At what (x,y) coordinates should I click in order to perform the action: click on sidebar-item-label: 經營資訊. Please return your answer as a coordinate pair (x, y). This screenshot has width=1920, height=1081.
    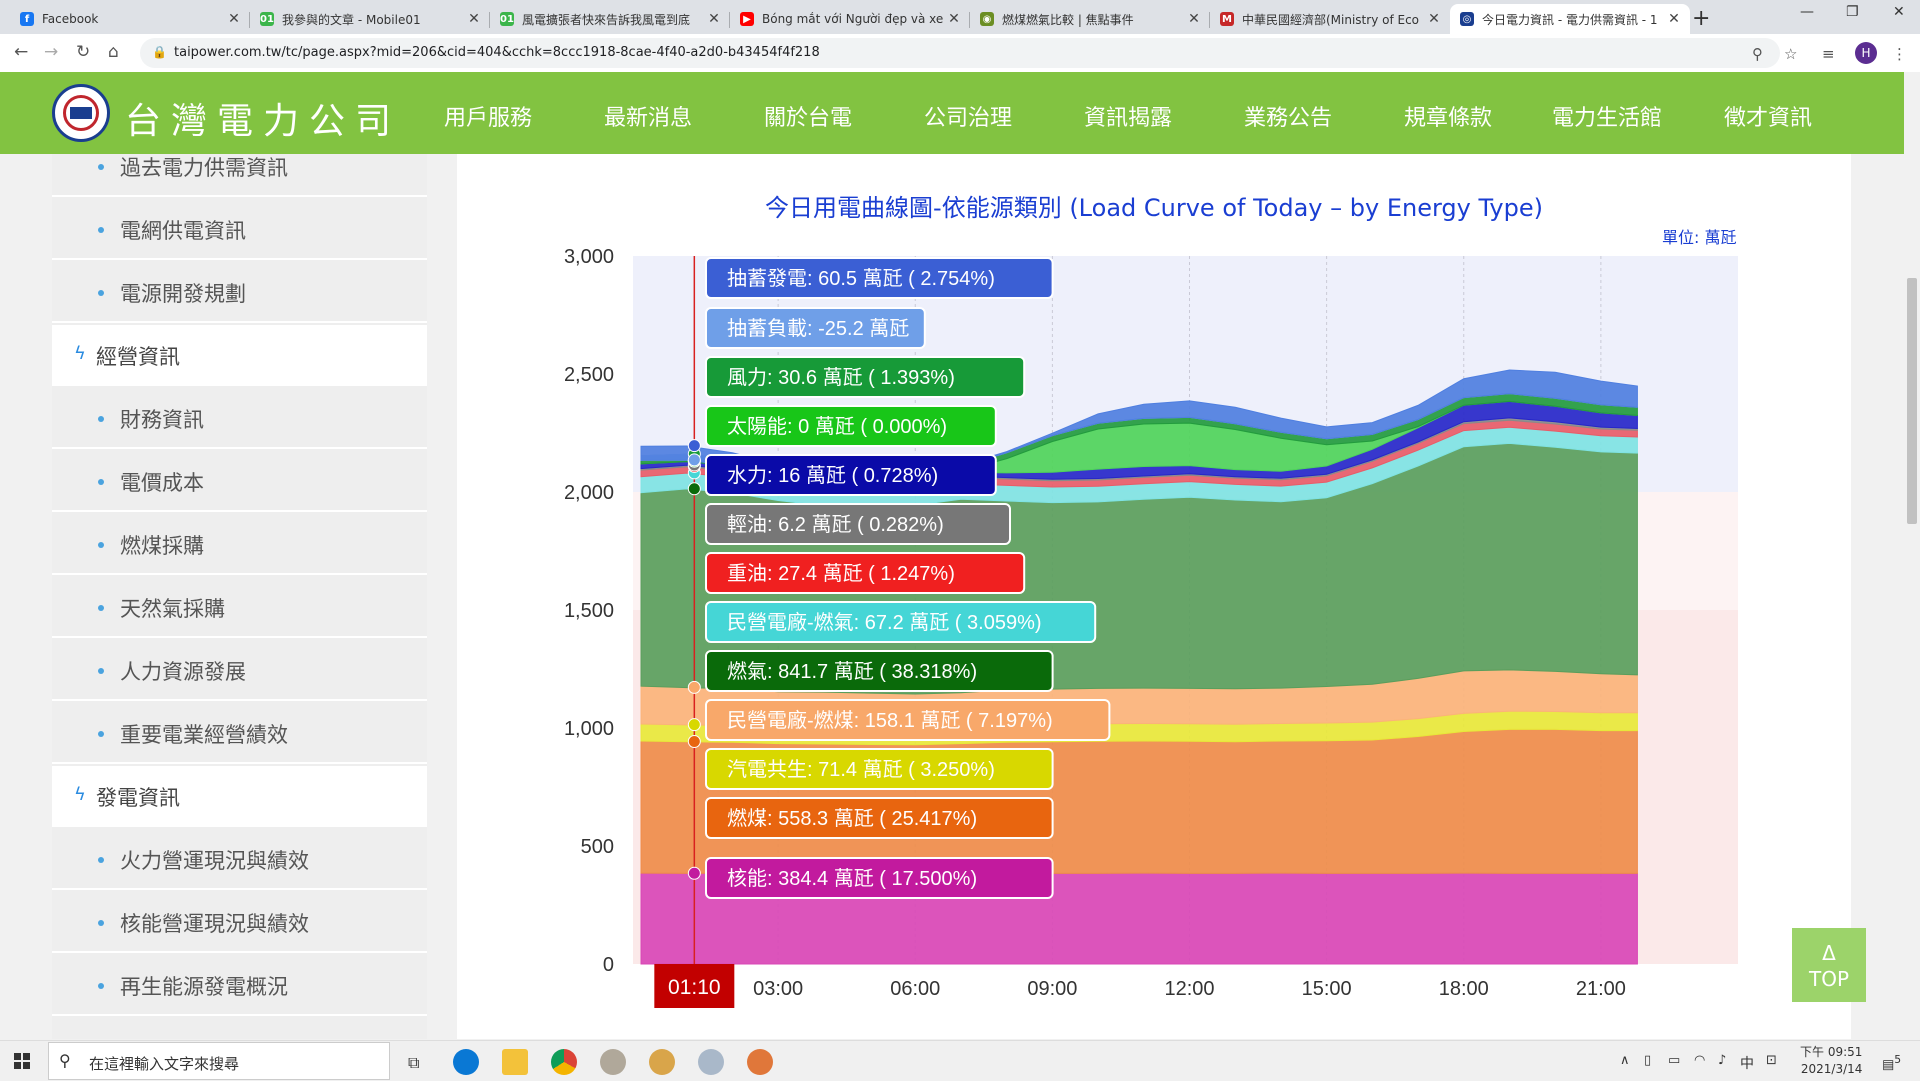
    Looking at the image, I should click on (138, 357).